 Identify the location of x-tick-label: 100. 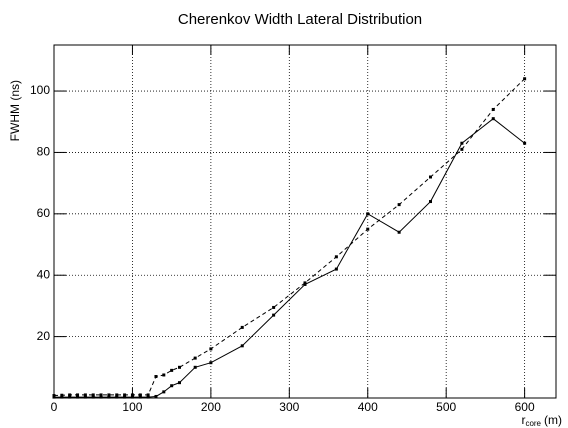
(132, 407).